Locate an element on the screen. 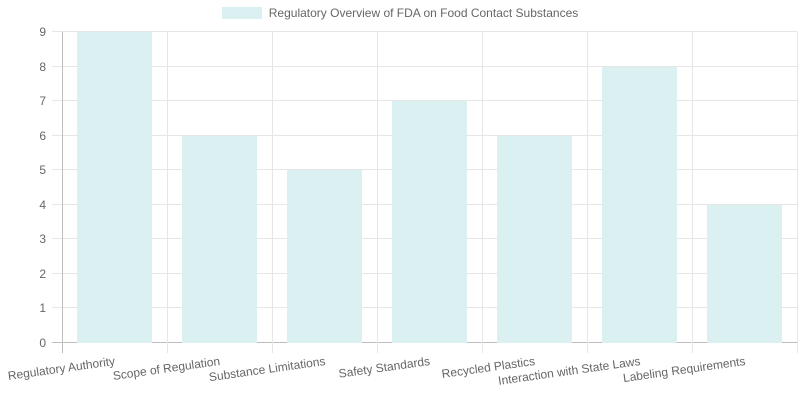 The width and height of the screenshot is (800, 400). bar-labeling-requirements is located at coordinates (744, 273).